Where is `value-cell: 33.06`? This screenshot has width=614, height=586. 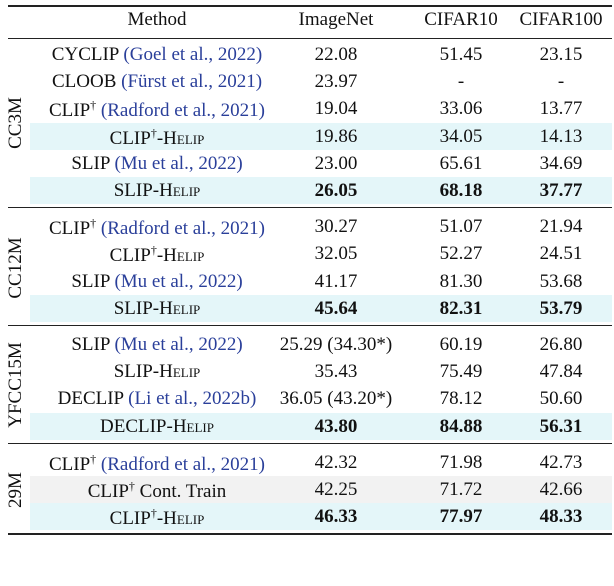 value-cell: 33.06 is located at coordinates (461, 109).